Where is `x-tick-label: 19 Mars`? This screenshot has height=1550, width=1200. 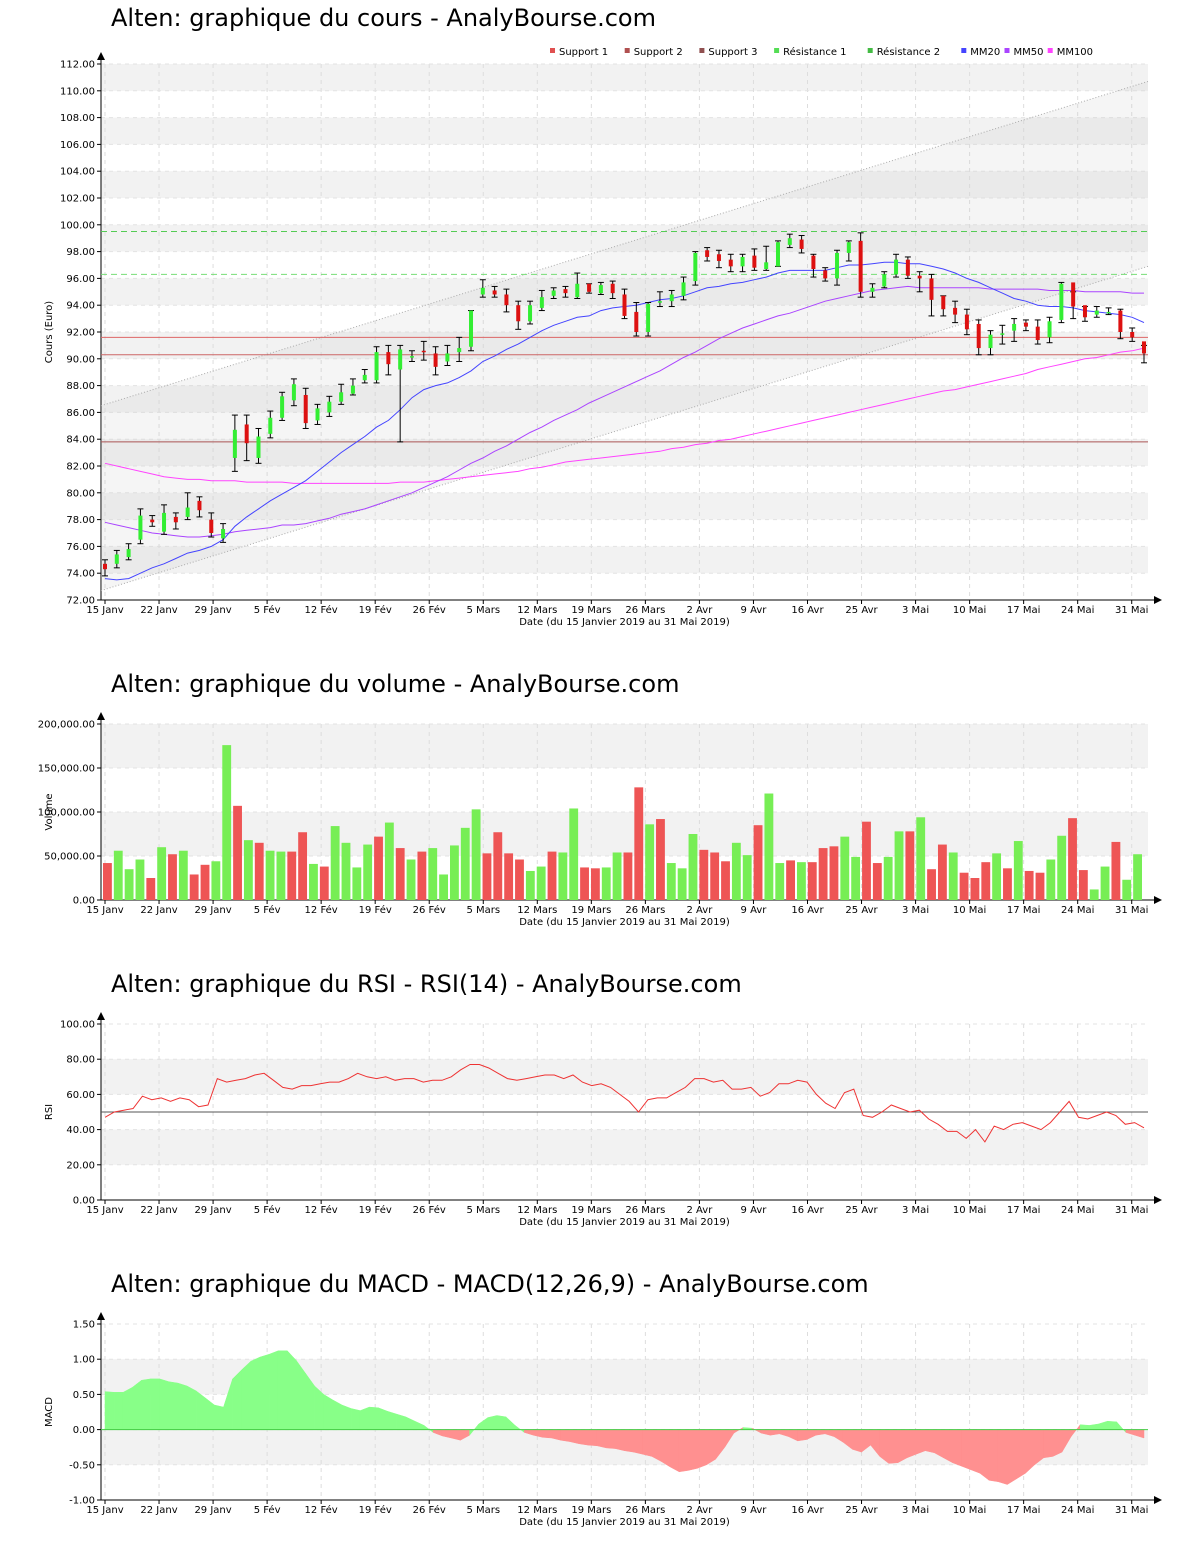 x-tick-label: 19 Mars is located at coordinates (591, 1210).